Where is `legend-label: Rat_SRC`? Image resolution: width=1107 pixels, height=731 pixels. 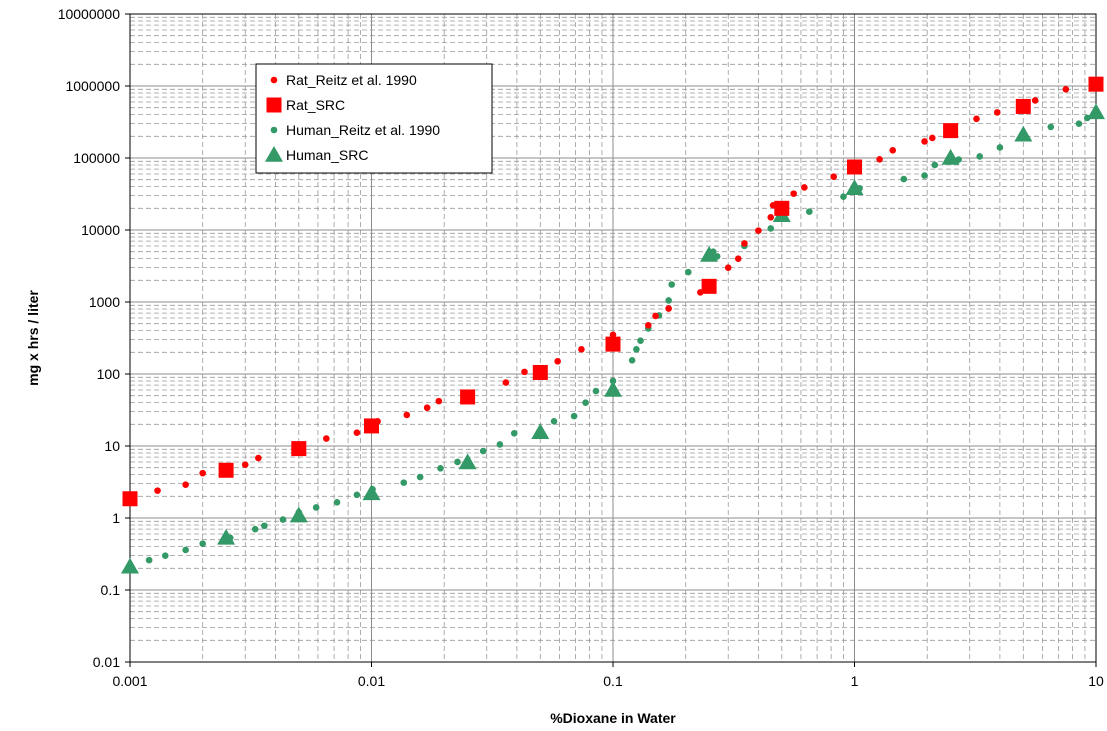
legend-label: Rat_SRC is located at coordinates (315, 105).